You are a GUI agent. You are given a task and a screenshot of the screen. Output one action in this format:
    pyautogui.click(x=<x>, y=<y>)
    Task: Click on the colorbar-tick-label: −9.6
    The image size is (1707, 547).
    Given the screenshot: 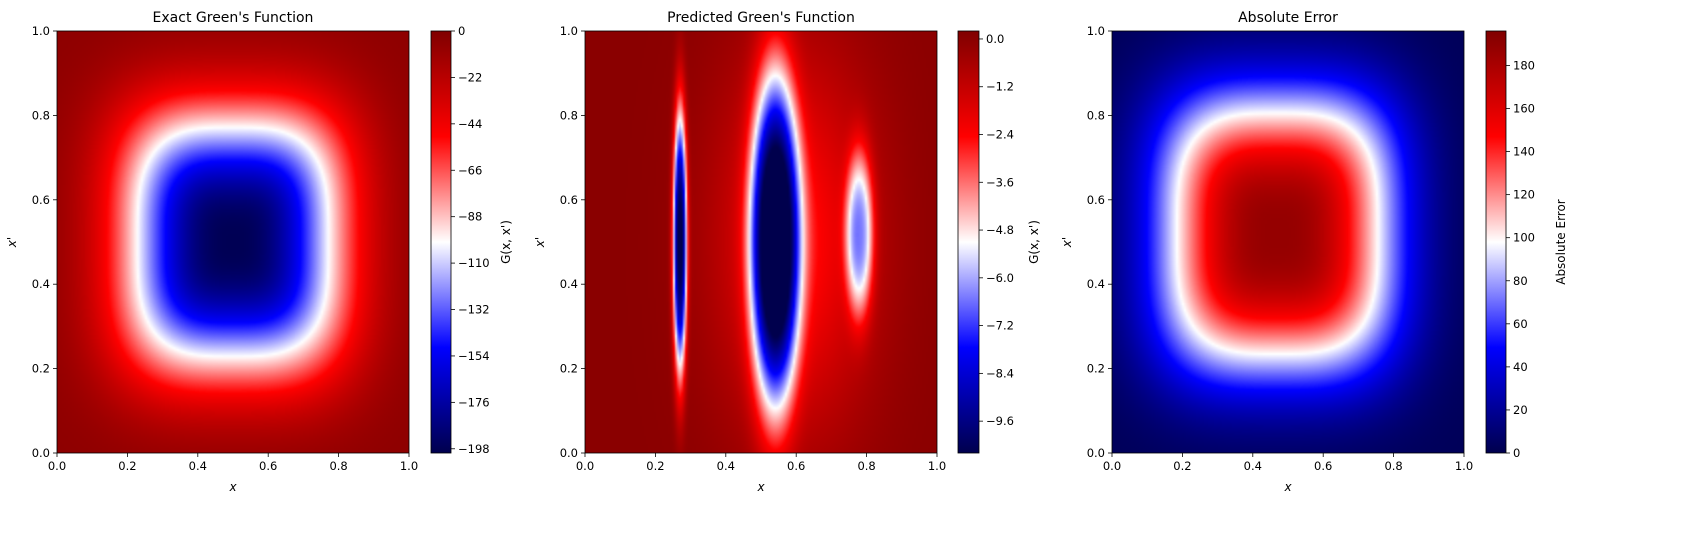 What is the action you would take?
    pyautogui.click(x=1000, y=421)
    